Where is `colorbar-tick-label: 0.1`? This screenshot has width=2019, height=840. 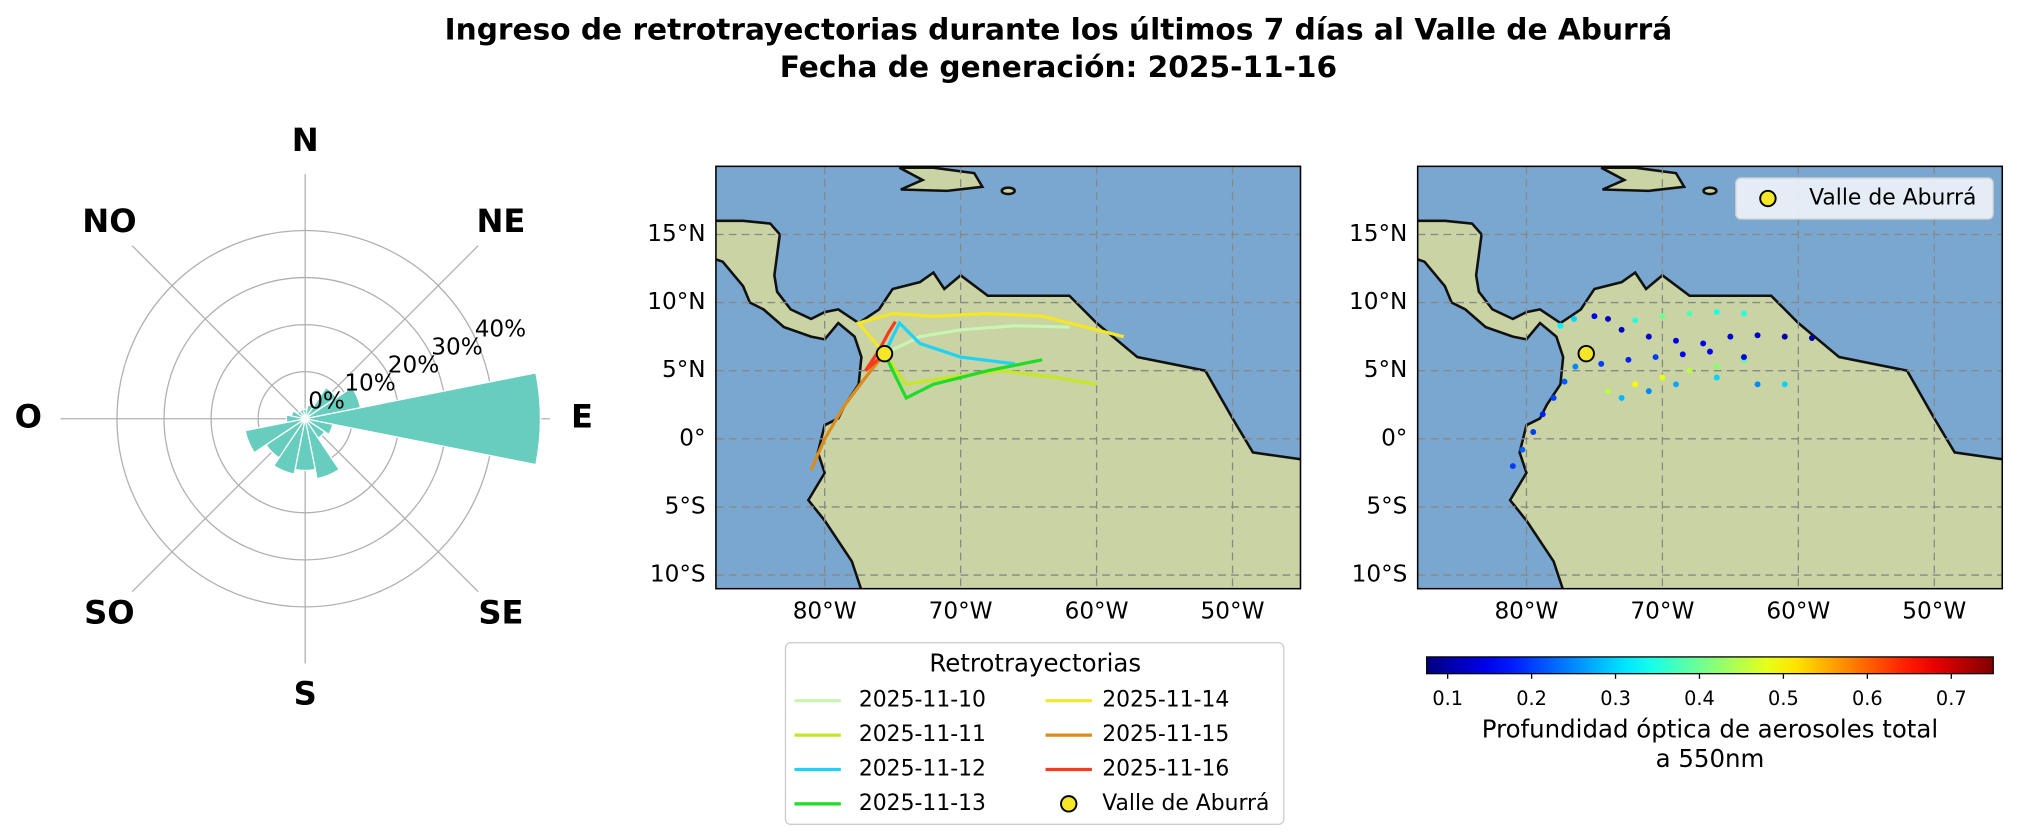
colorbar-tick-label: 0.1 is located at coordinates (1447, 698).